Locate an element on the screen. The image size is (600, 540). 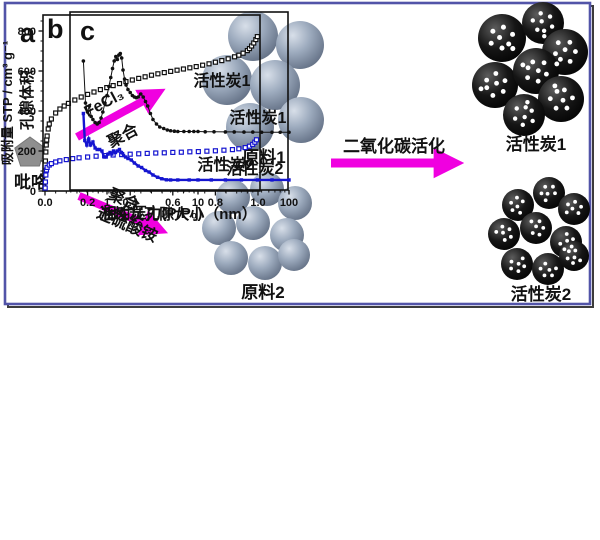
x-tick-label: 1.0 is located at coordinates (257, 203).